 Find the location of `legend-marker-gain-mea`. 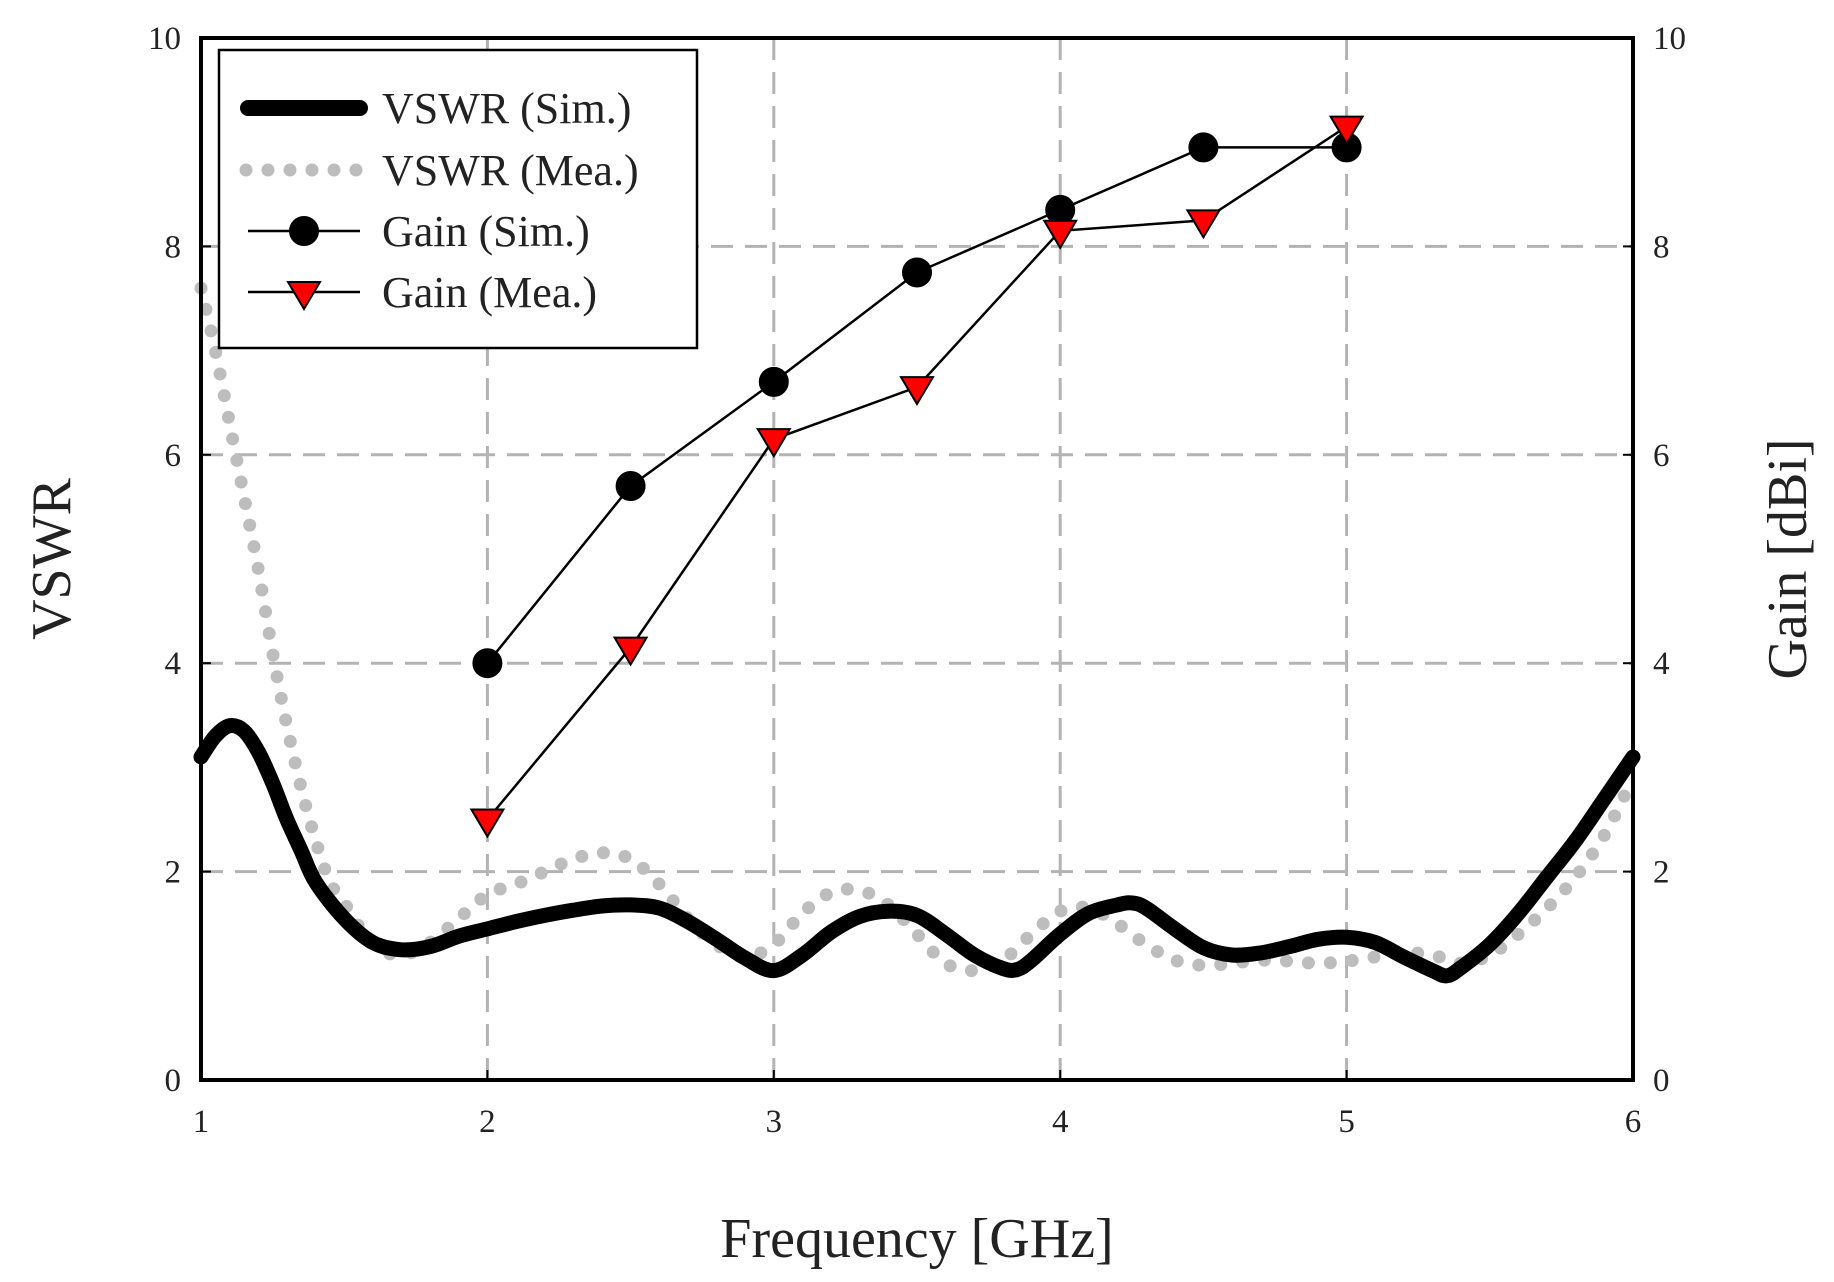

legend-marker-gain-mea is located at coordinates (304, 296).